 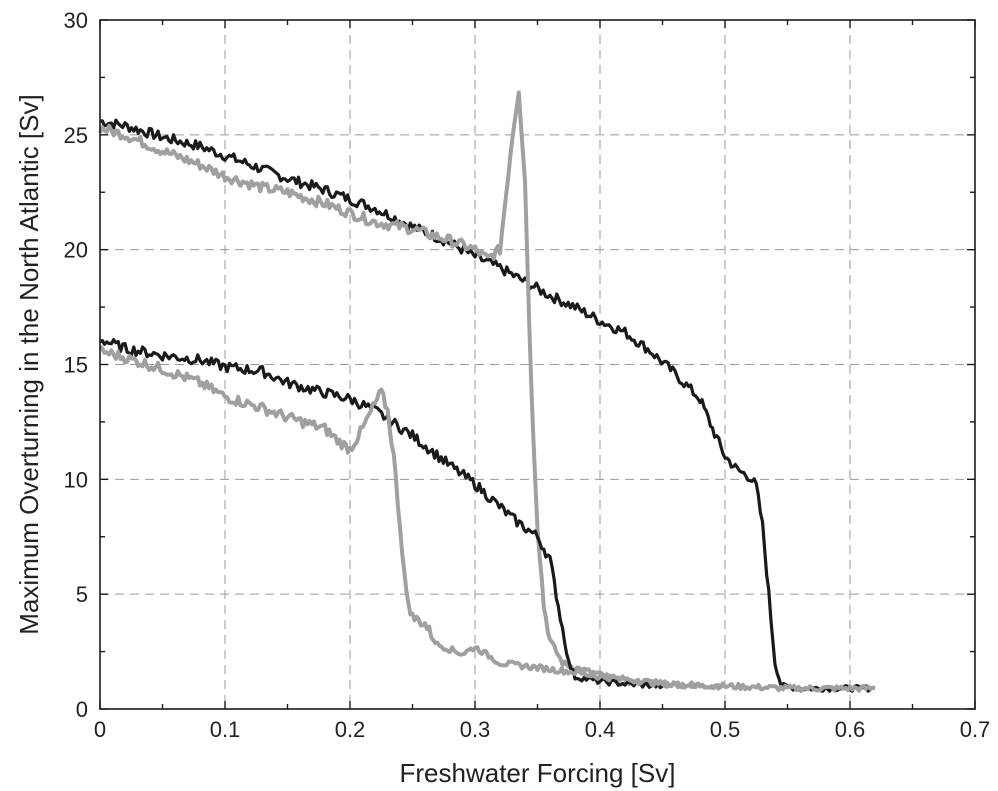 What do you see at coordinates (975, 729) in the screenshot?
I see `x-tick-label: 0.7` at bounding box center [975, 729].